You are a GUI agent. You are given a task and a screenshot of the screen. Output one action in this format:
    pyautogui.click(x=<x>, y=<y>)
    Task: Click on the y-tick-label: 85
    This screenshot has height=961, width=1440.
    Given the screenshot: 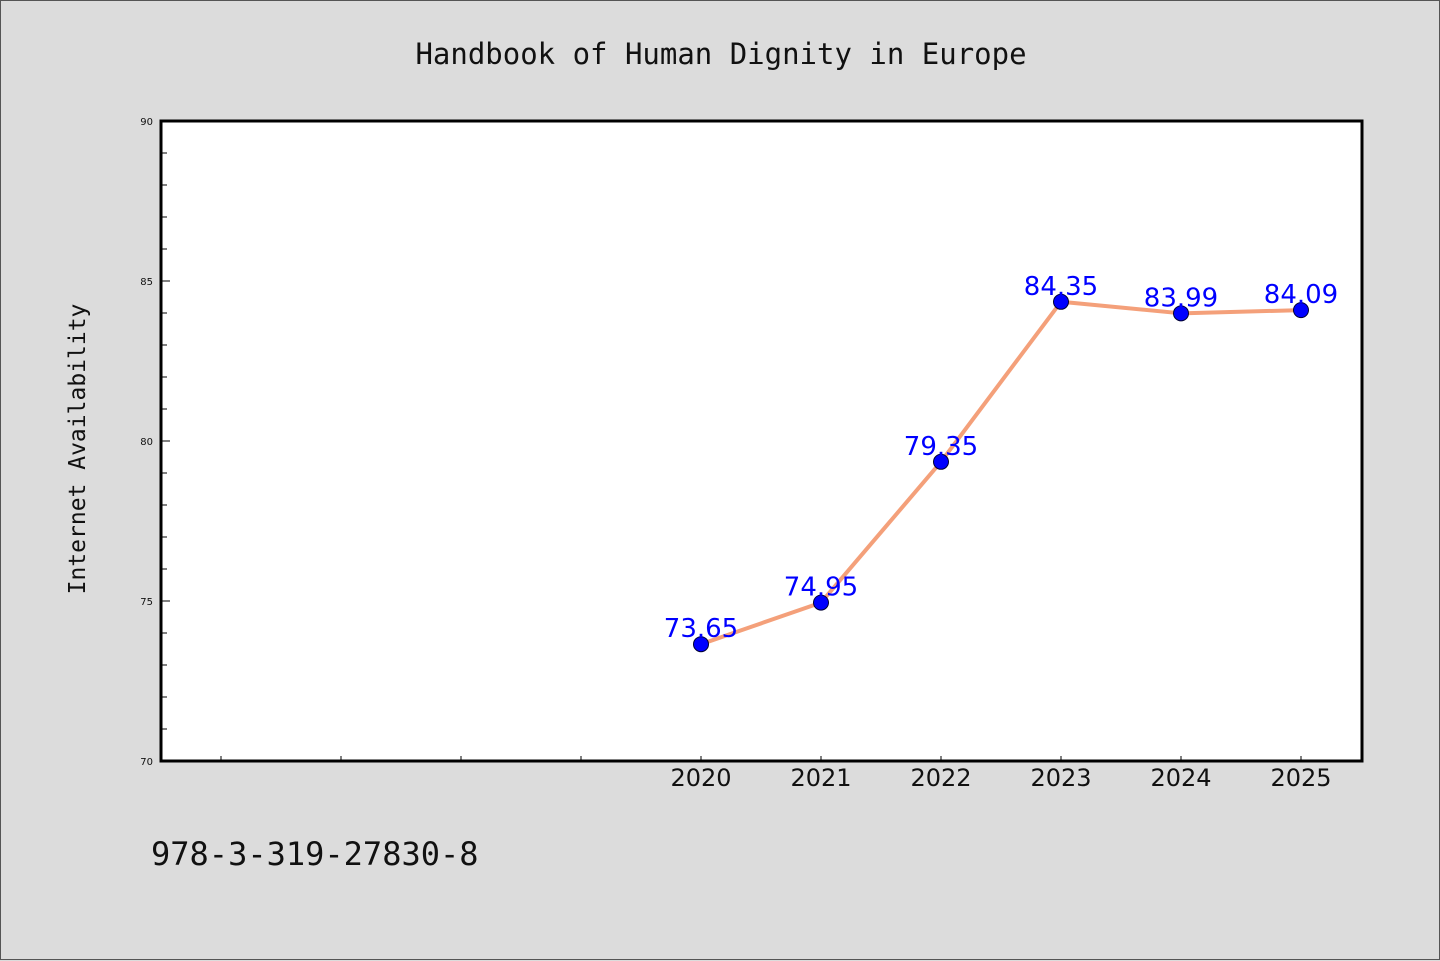 What is the action you would take?
    pyautogui.click(x=146, y=282)
    